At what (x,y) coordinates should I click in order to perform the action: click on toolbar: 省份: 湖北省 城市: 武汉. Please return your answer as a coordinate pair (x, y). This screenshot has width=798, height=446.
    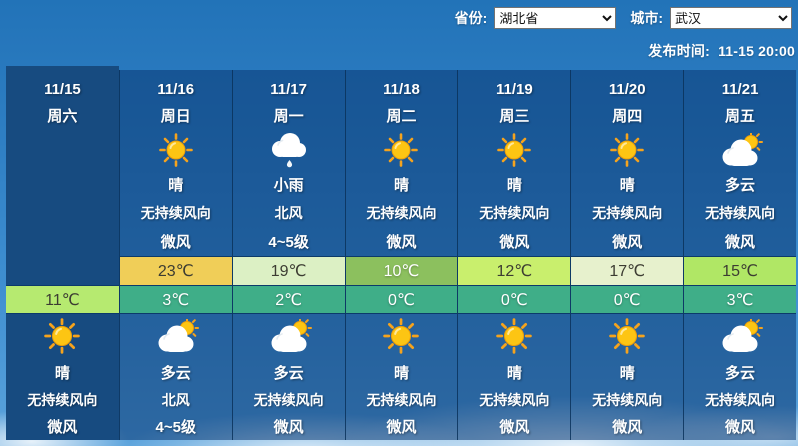
    Looking at the image, I should click on (623, 18).